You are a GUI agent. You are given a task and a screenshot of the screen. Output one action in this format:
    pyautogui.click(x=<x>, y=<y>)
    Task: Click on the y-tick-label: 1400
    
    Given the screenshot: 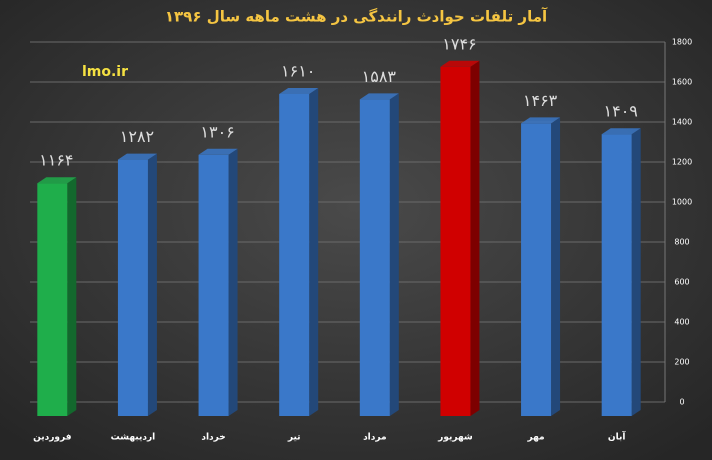 What is the action you would take?
    pyautogui.click(x=682, y=122)
    